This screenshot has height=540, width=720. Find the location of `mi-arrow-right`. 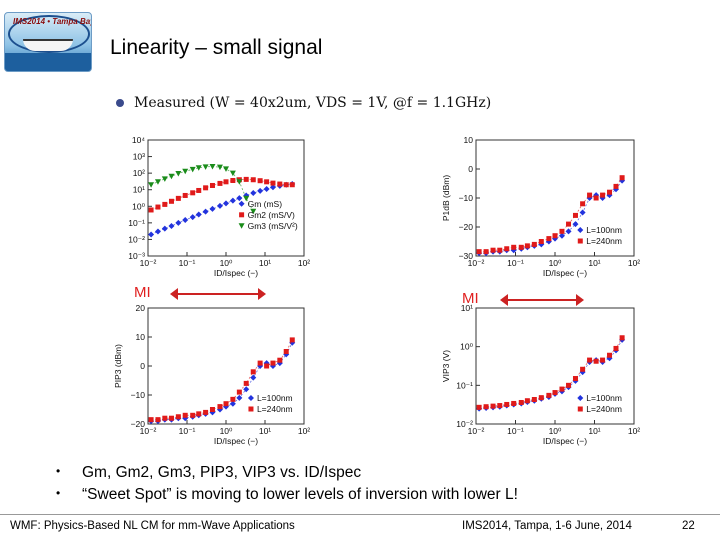

mi-arrow-right is located at coordinates (542, 300).